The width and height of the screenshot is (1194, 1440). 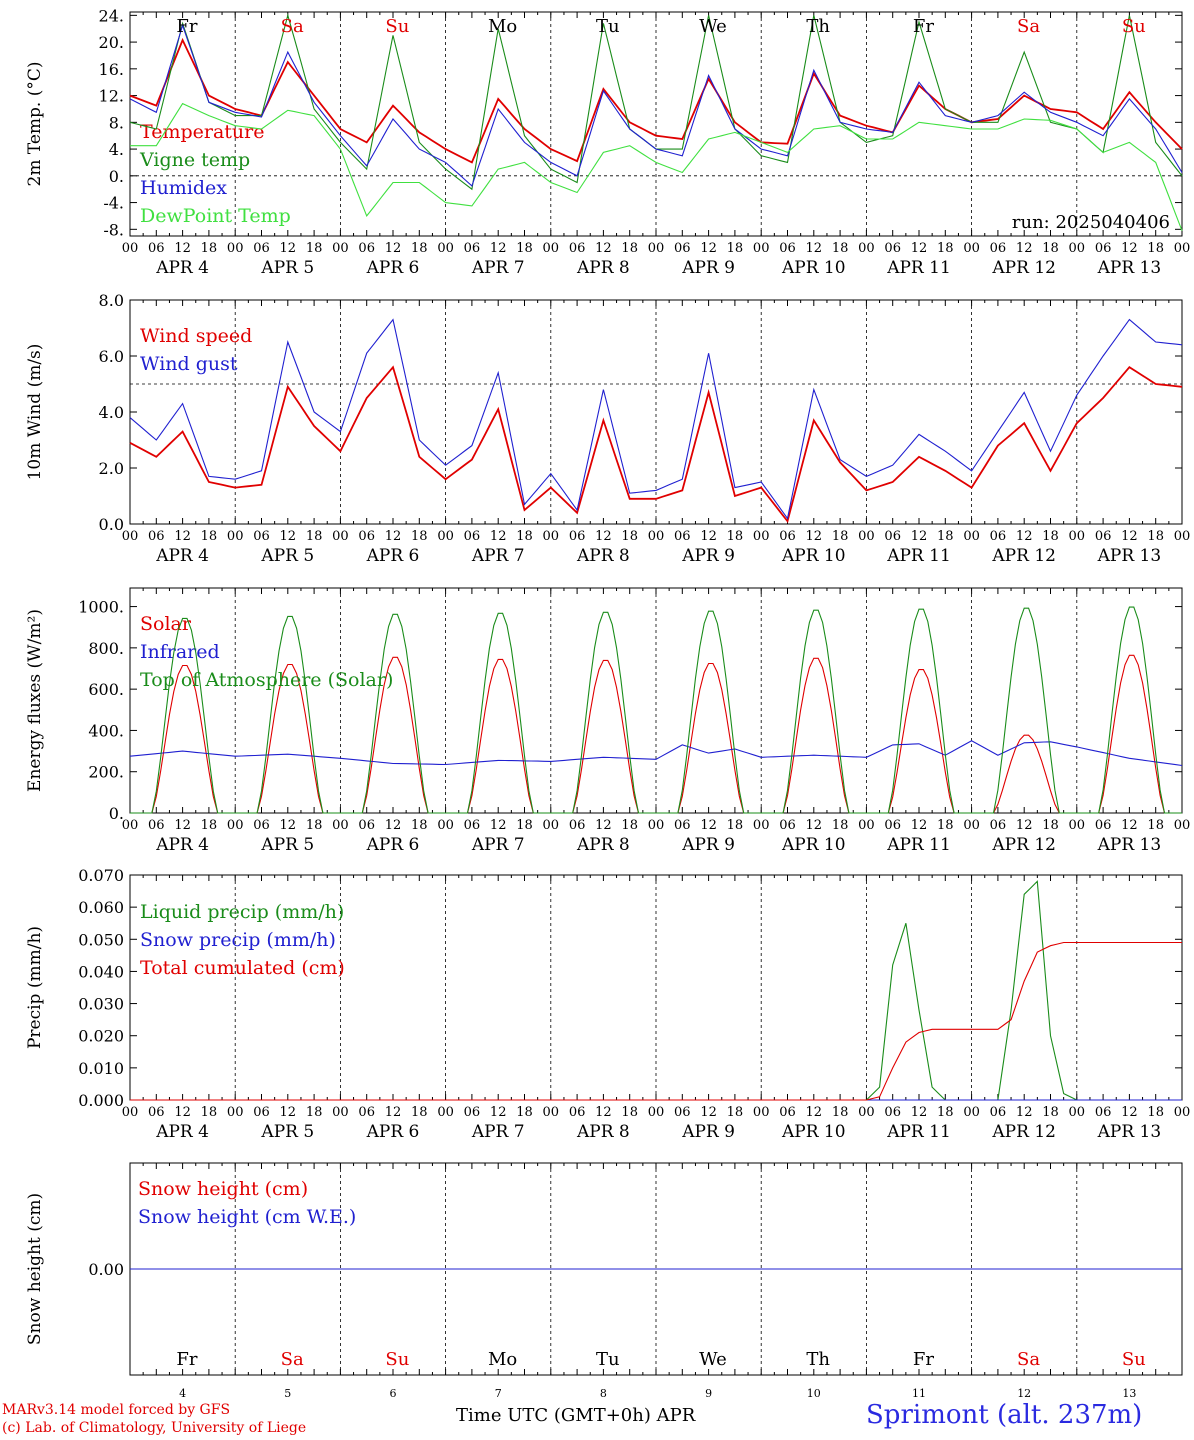 I want to click on date-label: APR 5, so click(x=287, y=845).